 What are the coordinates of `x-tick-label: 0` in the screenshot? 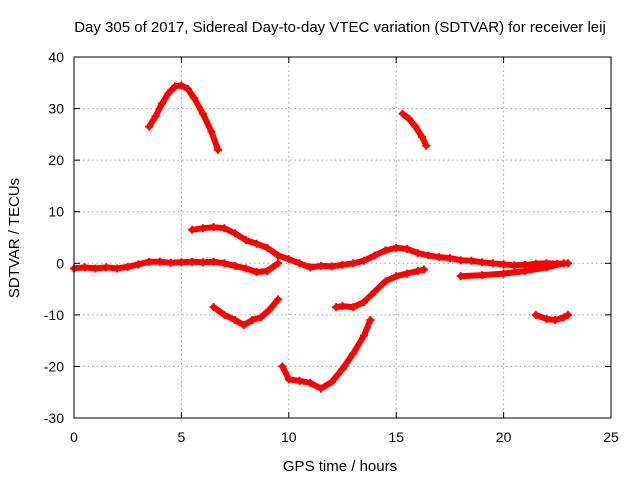 It's located at (74, 437).